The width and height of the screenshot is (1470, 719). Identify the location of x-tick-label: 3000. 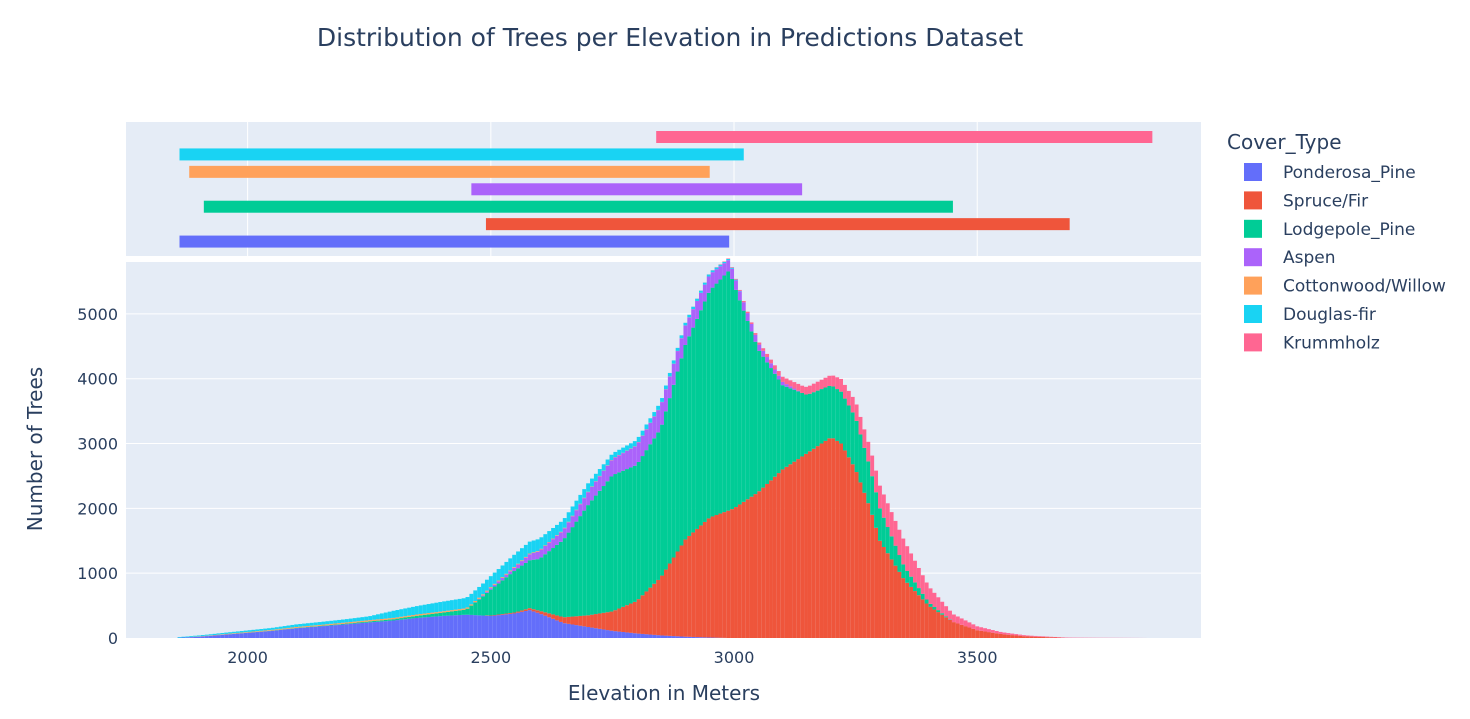
(734, 657).